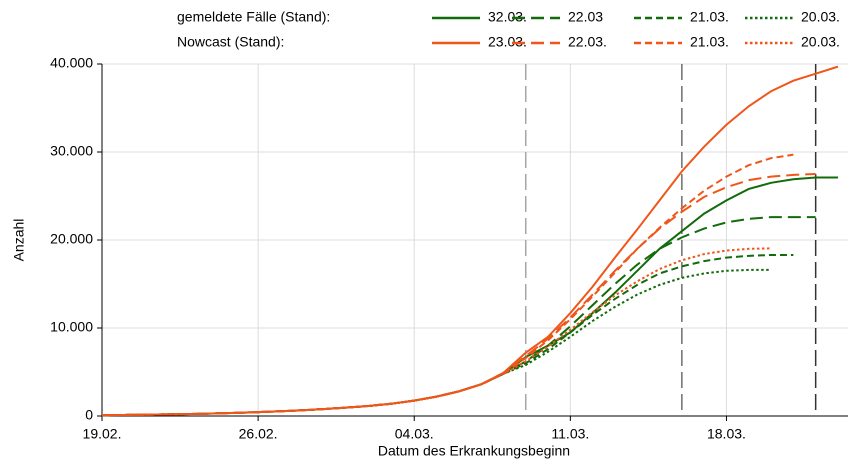 The image size is (853, 467). Describe the element at coordinates (71, 151) in the screenshot. I see `y-tick-label: 30.000` at that location.